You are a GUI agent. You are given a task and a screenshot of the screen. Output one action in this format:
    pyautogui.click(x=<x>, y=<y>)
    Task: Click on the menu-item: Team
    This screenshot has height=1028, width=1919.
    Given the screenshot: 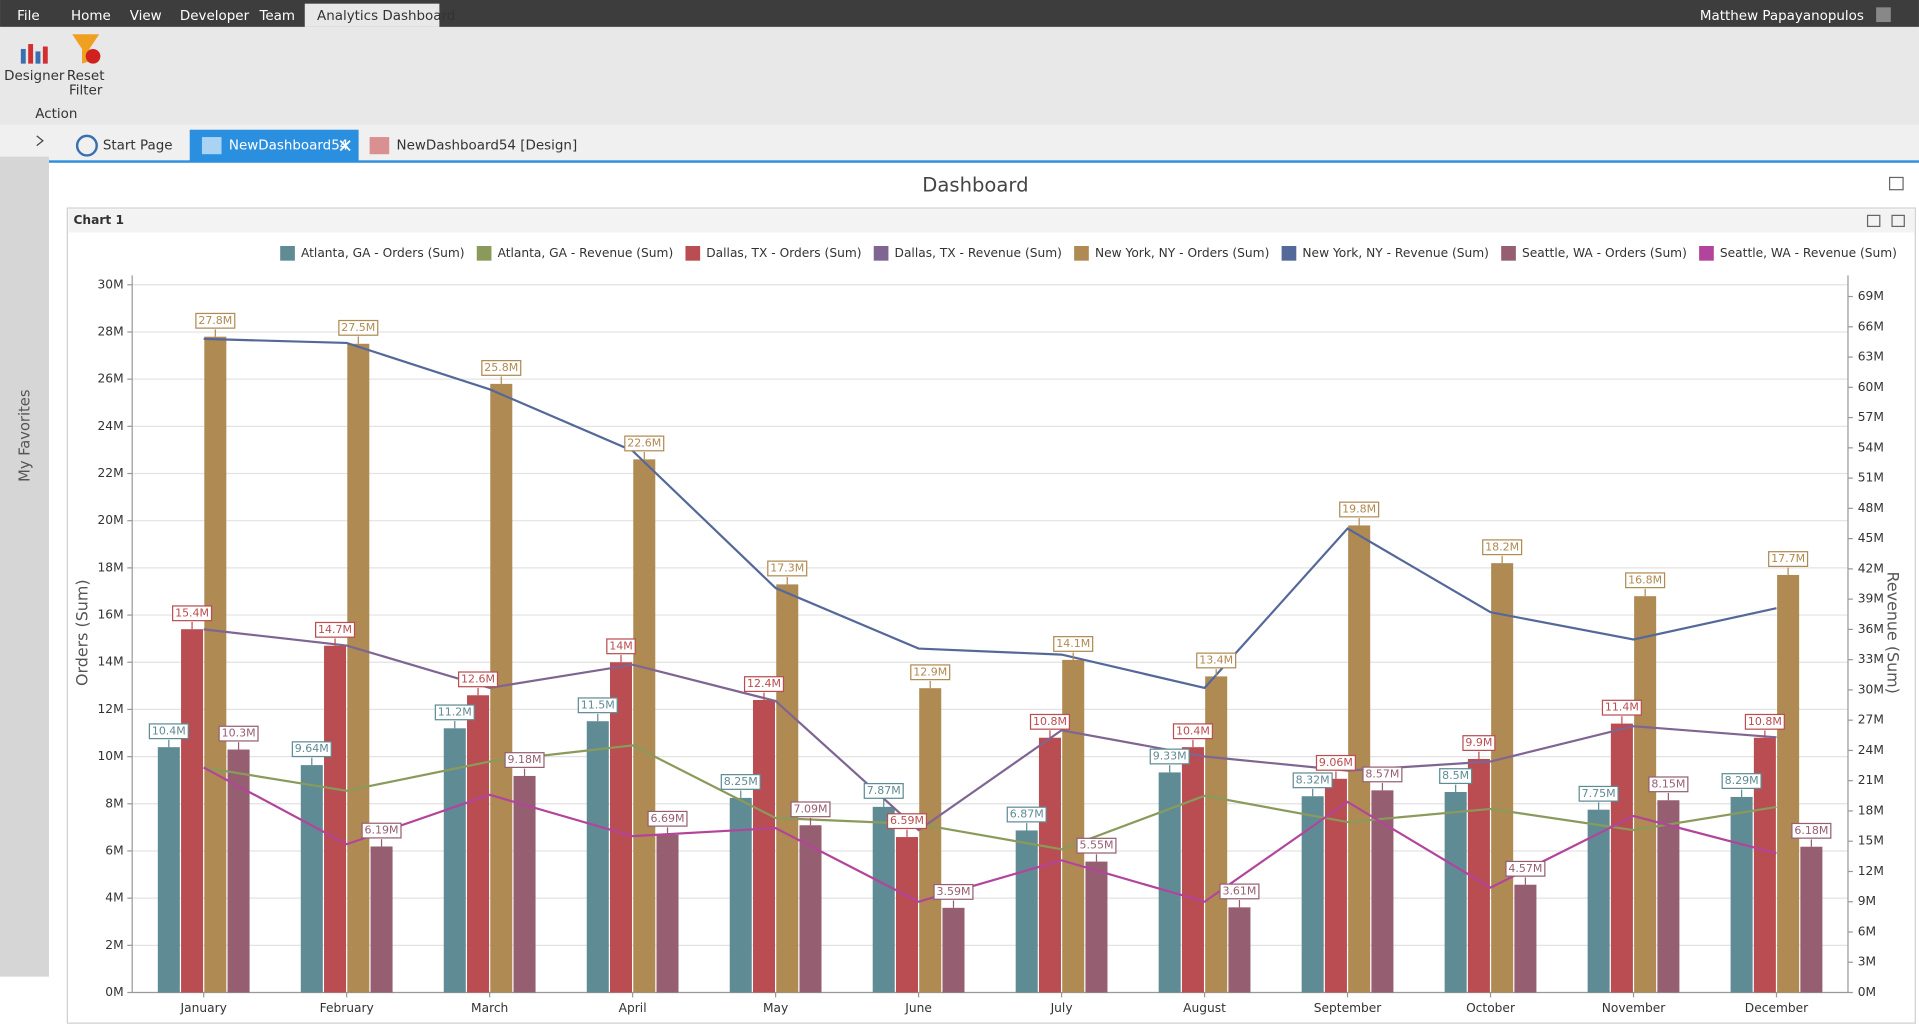 What is the action you would take?
    pyautogui.click(x=276, y=16)
    